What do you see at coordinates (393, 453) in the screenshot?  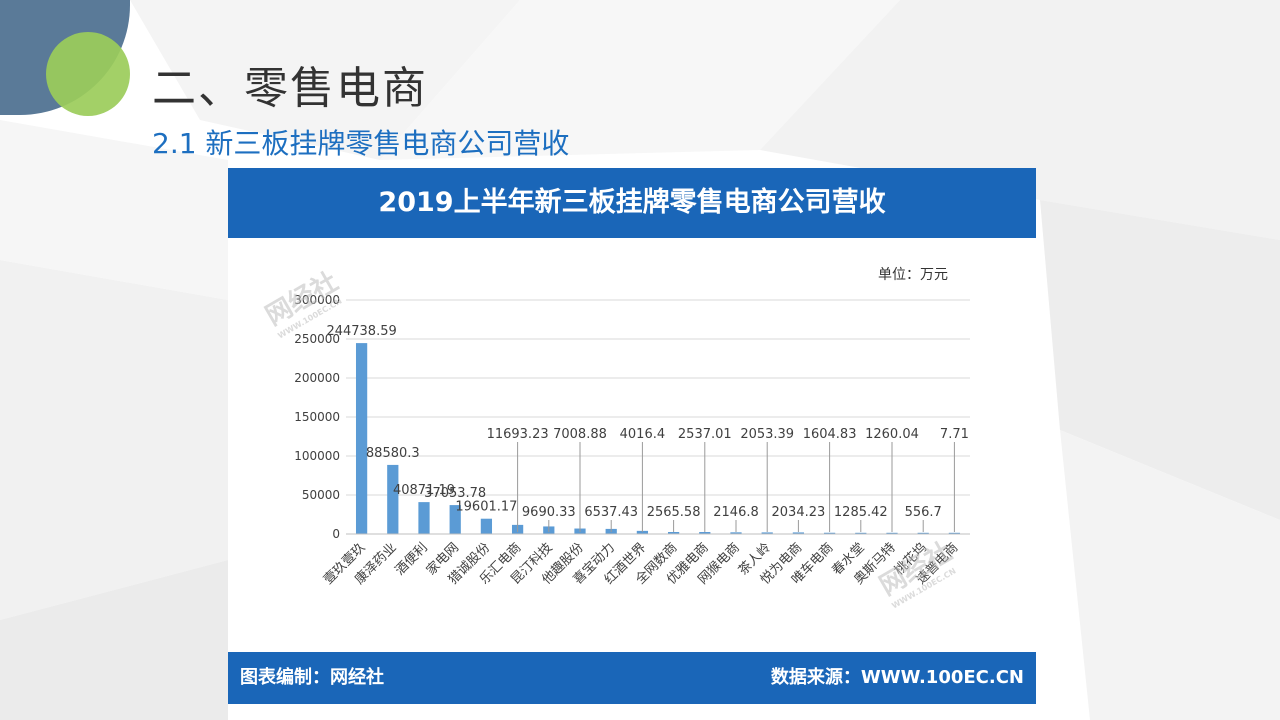 I see `data-label: 88580.3` at bounding box center [393, 453].